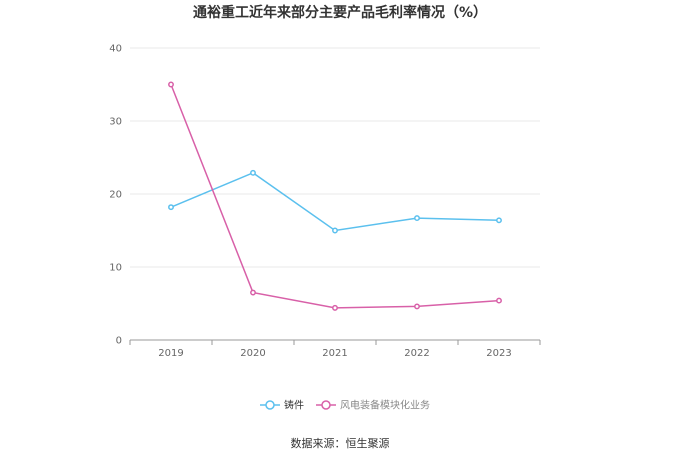  I want to click on x-tick-label: 2023, so click(498, 353).